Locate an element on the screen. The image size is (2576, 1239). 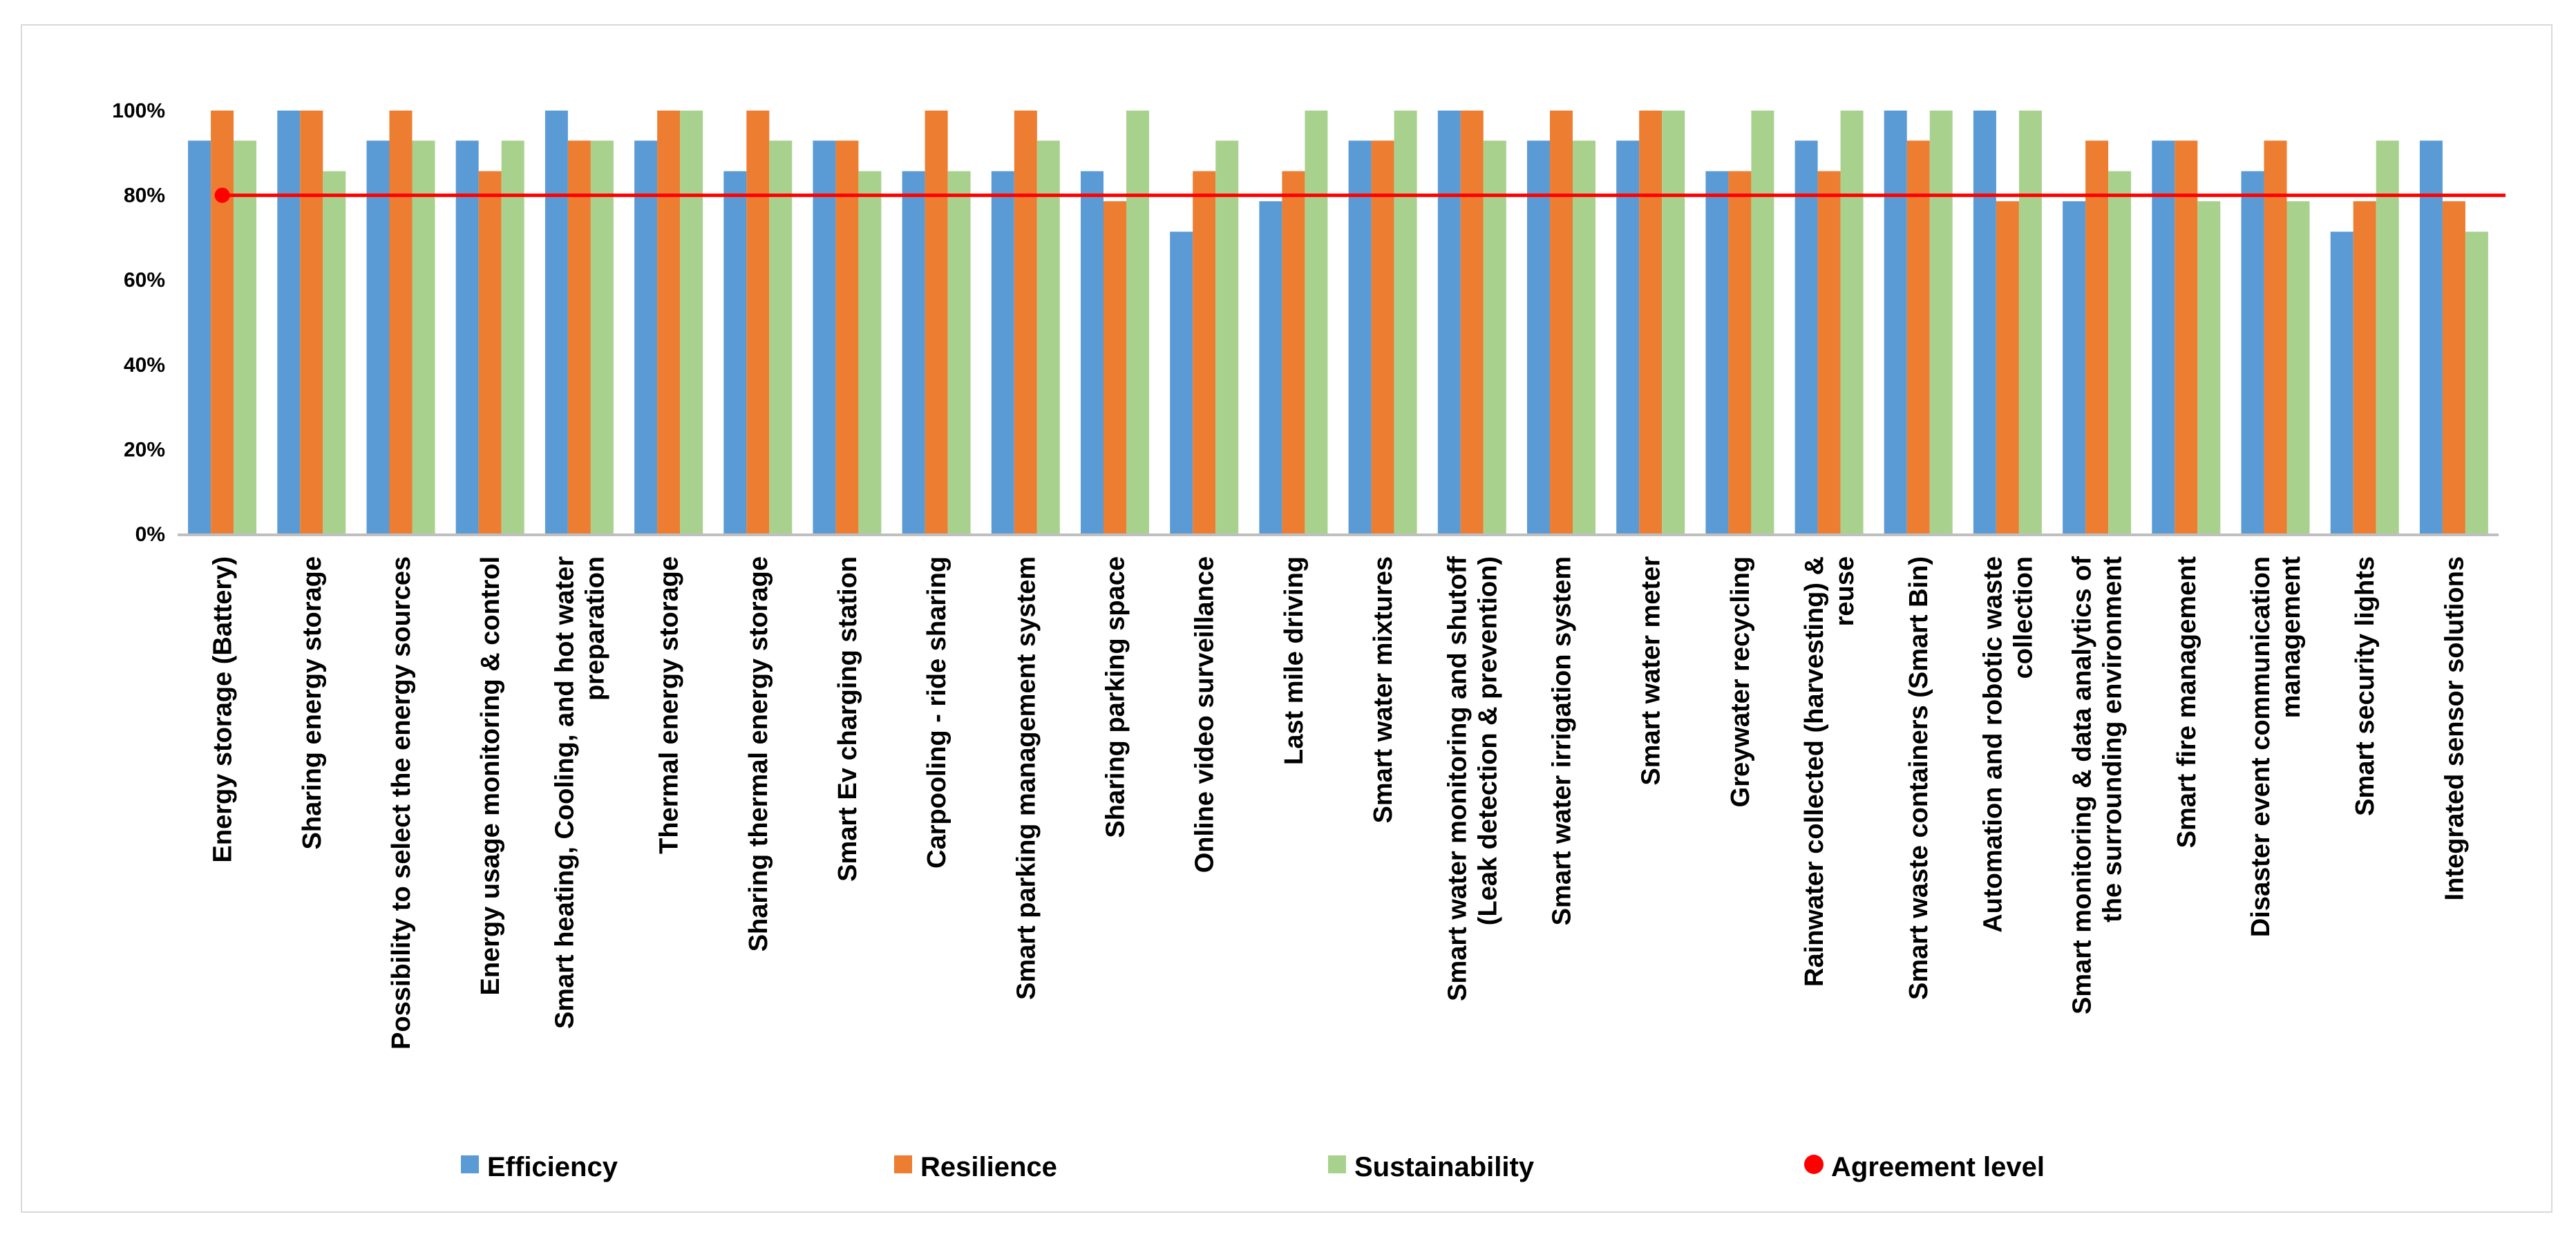
legend-label: Sustainability is located at coordinates (1444, 1167).